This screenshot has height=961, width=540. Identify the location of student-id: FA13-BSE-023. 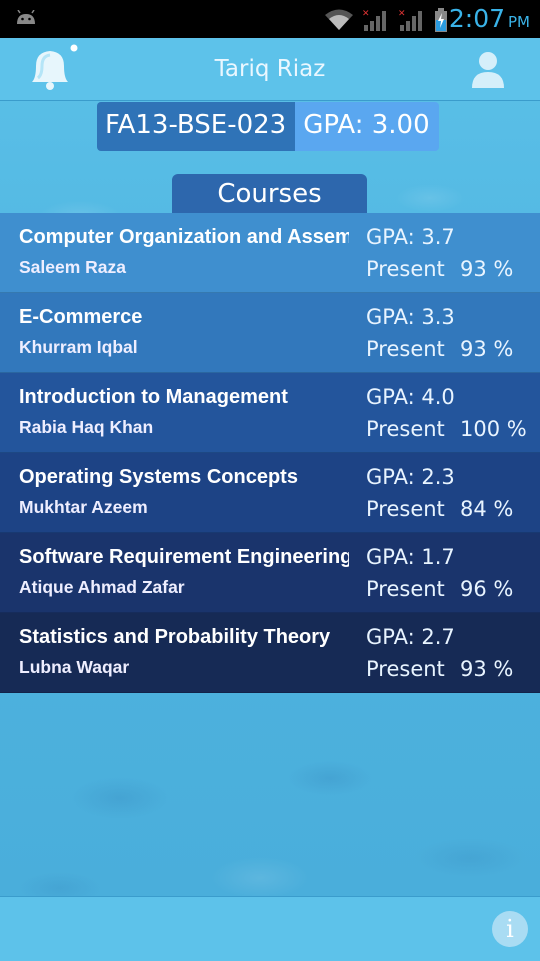
(196, 126).